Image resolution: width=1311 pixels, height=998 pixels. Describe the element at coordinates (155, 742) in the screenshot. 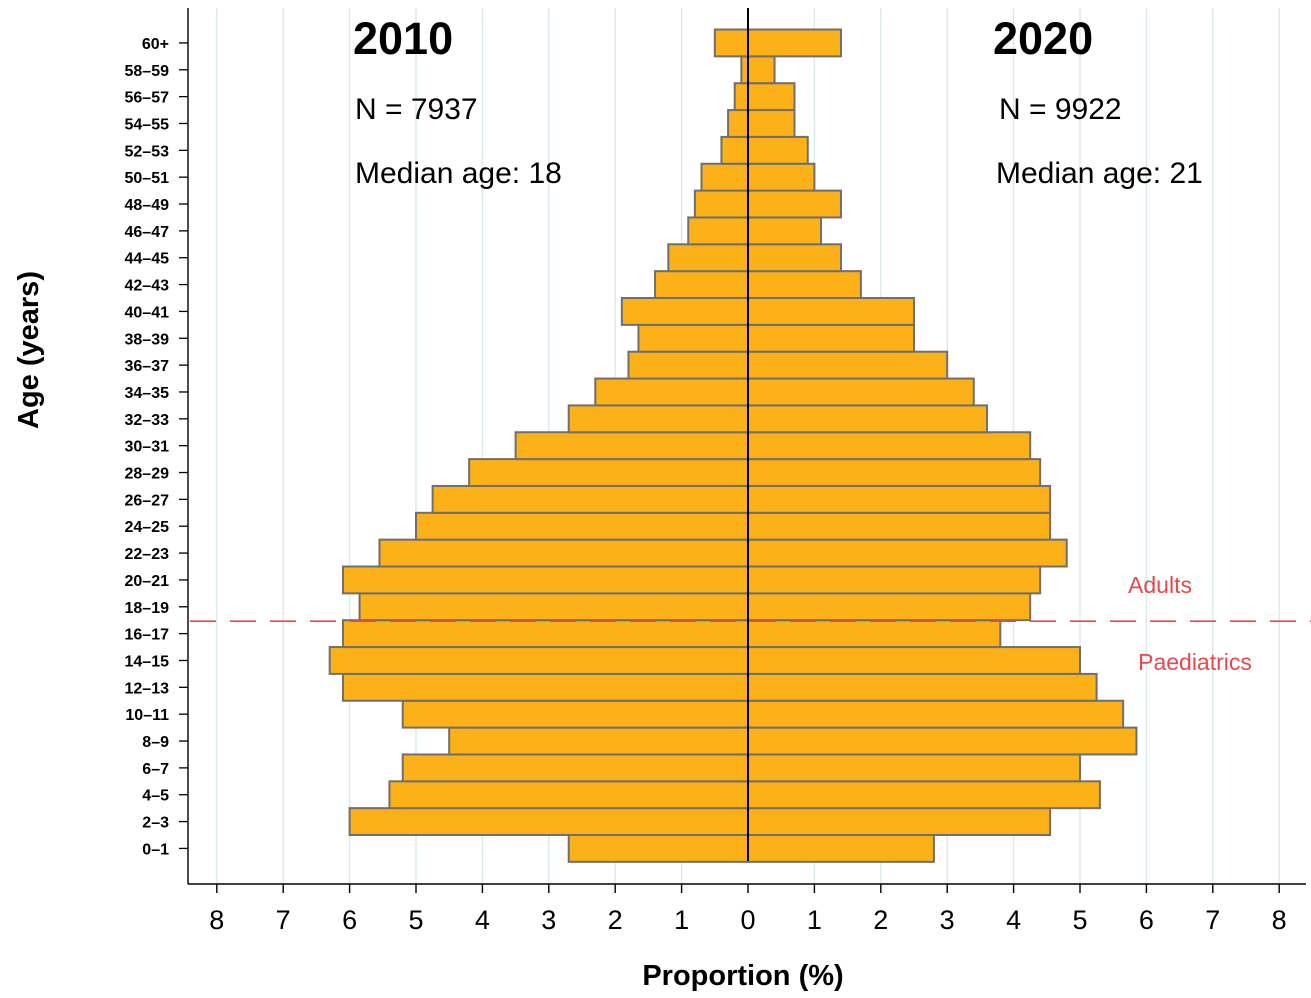

I see `y-tick-label: 8–9` at that location.